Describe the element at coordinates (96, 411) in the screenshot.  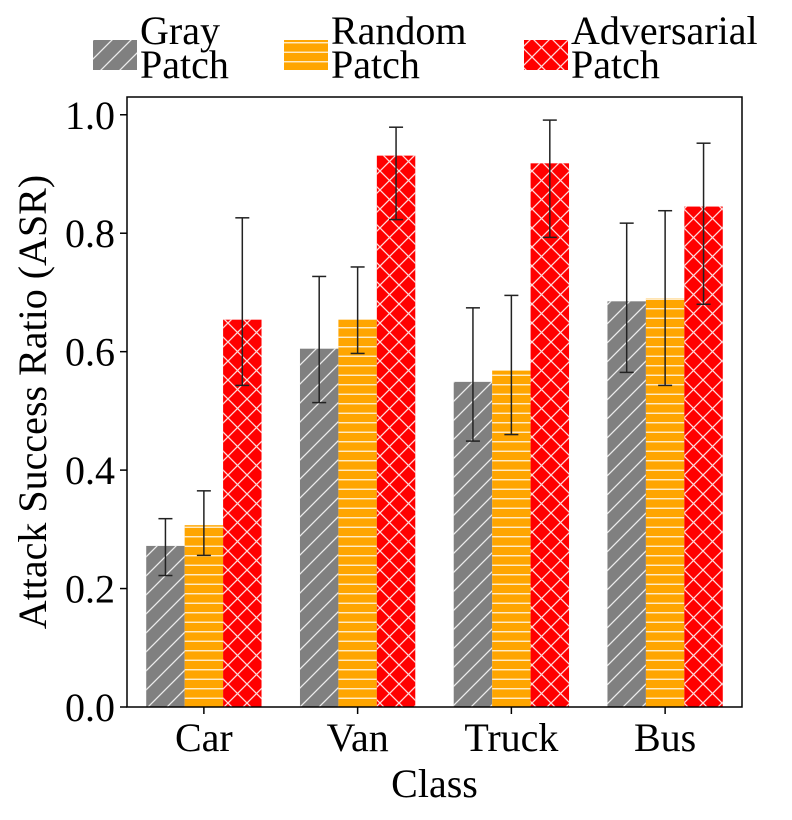
I see `y-axis: 0.0 0.2 0.4 0.6 0.8 1.0` at that location.